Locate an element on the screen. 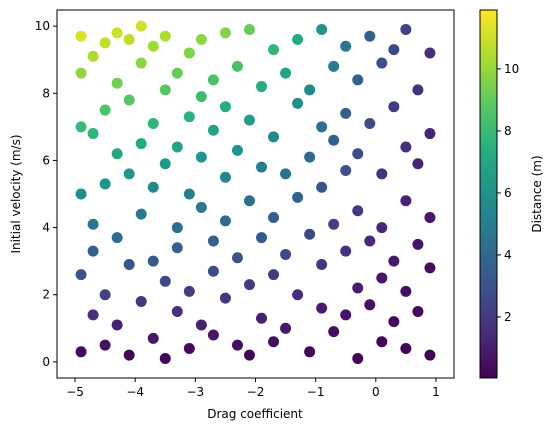  x-tick-label: −4 is located at coordinates (135, 392).